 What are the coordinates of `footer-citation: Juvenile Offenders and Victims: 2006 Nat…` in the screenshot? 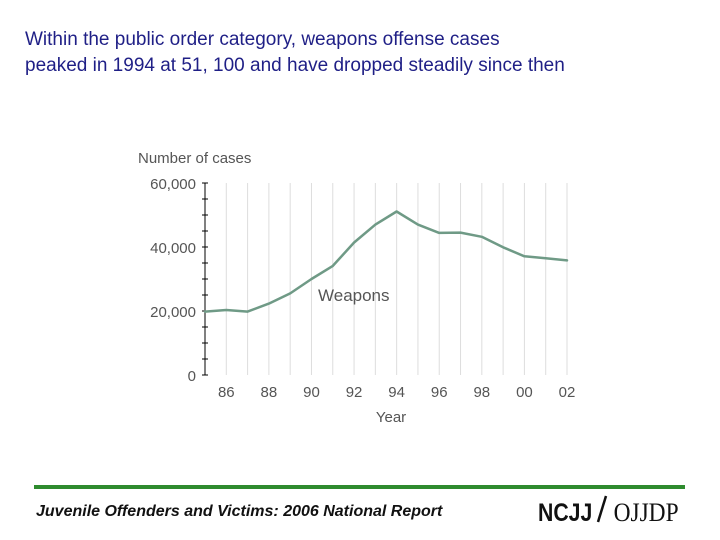 It's located at (239, 511).